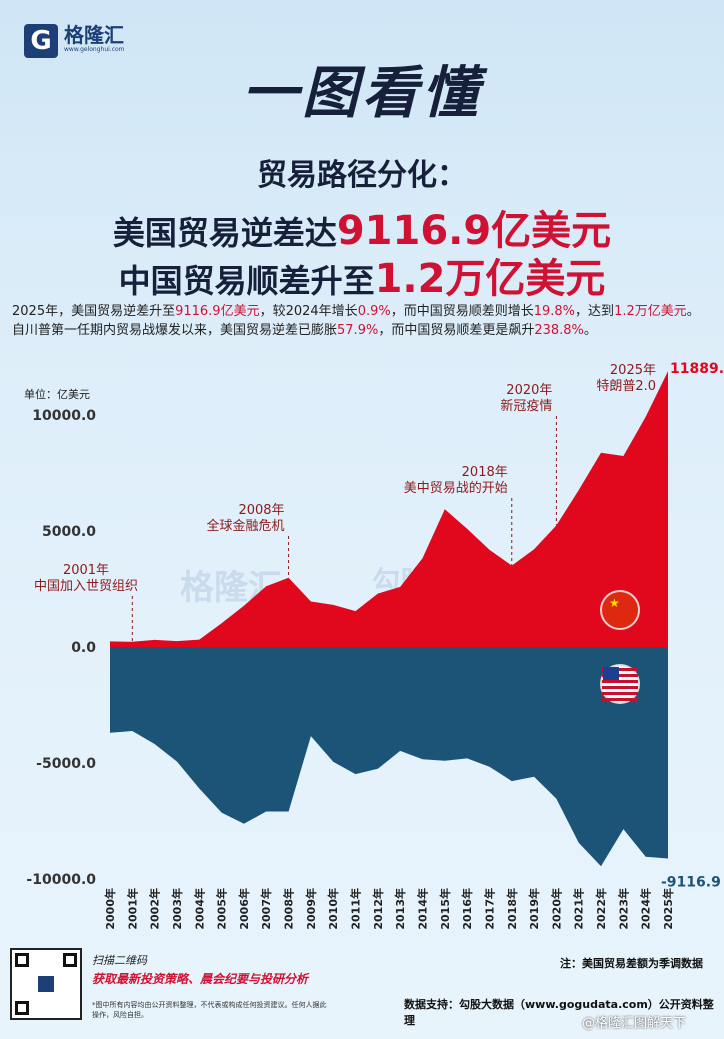 The height and width of the screenshot is (1039, 724). What do you see at coordinates (261, 510) in the screenshot?
I see `annotation-year: 2008年` at bounding box center [261, 510].